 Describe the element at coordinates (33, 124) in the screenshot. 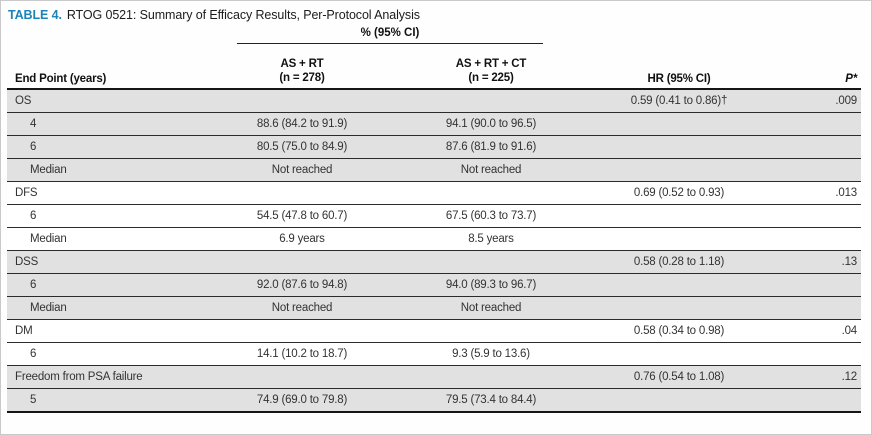

I see `endpoint-cell: 4` at that location.